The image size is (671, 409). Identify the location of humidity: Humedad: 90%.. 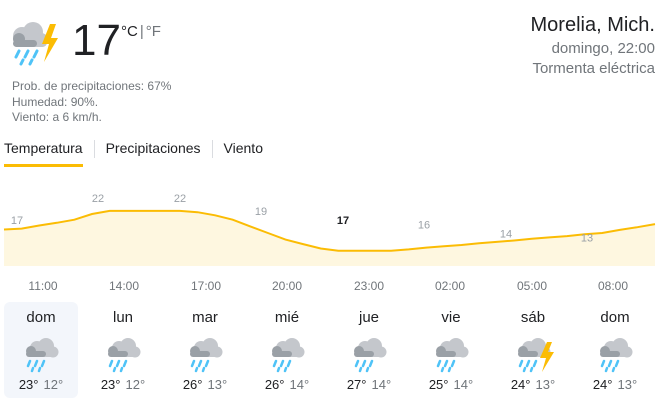
(55, 101).